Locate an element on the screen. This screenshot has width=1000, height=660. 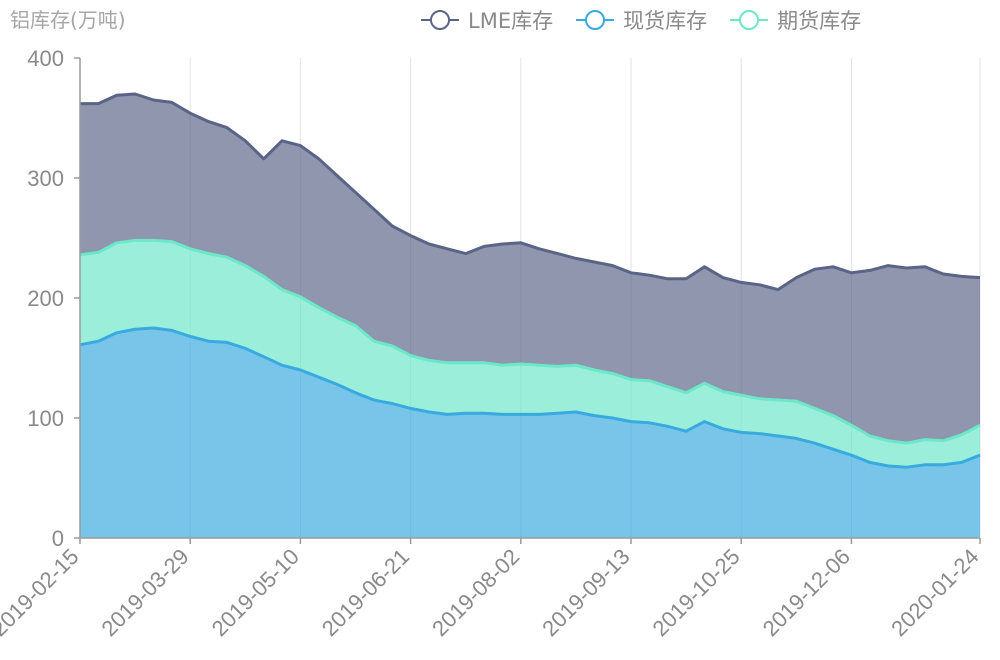
legend: LME库存 现货库存 期货库存 is located at coordinates (640, 20).